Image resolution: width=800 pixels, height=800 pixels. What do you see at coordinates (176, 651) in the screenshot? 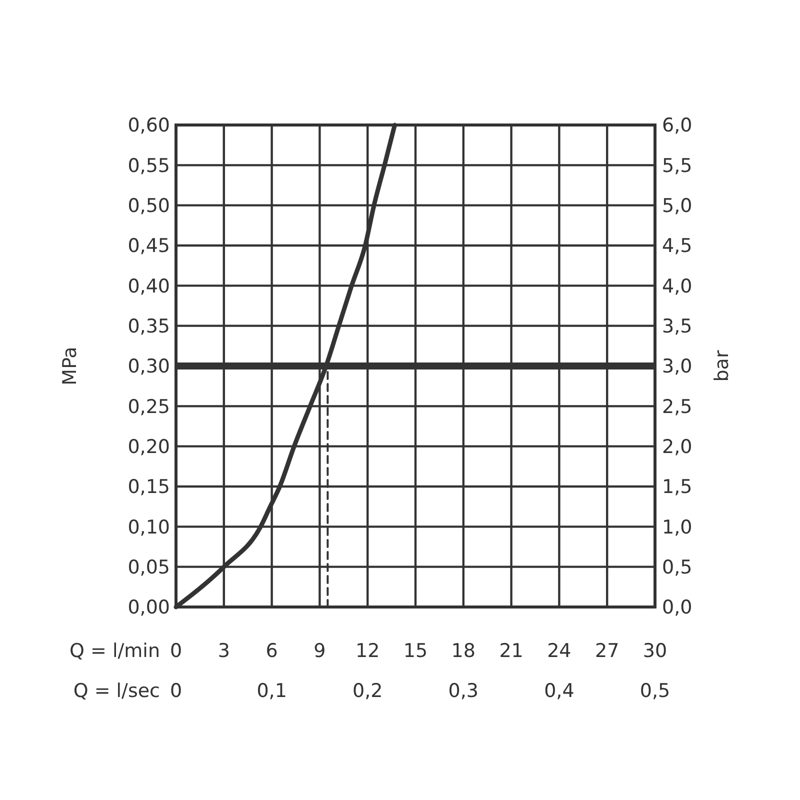
I see `x-tick-label: 0` at bounding box center [176, 651].